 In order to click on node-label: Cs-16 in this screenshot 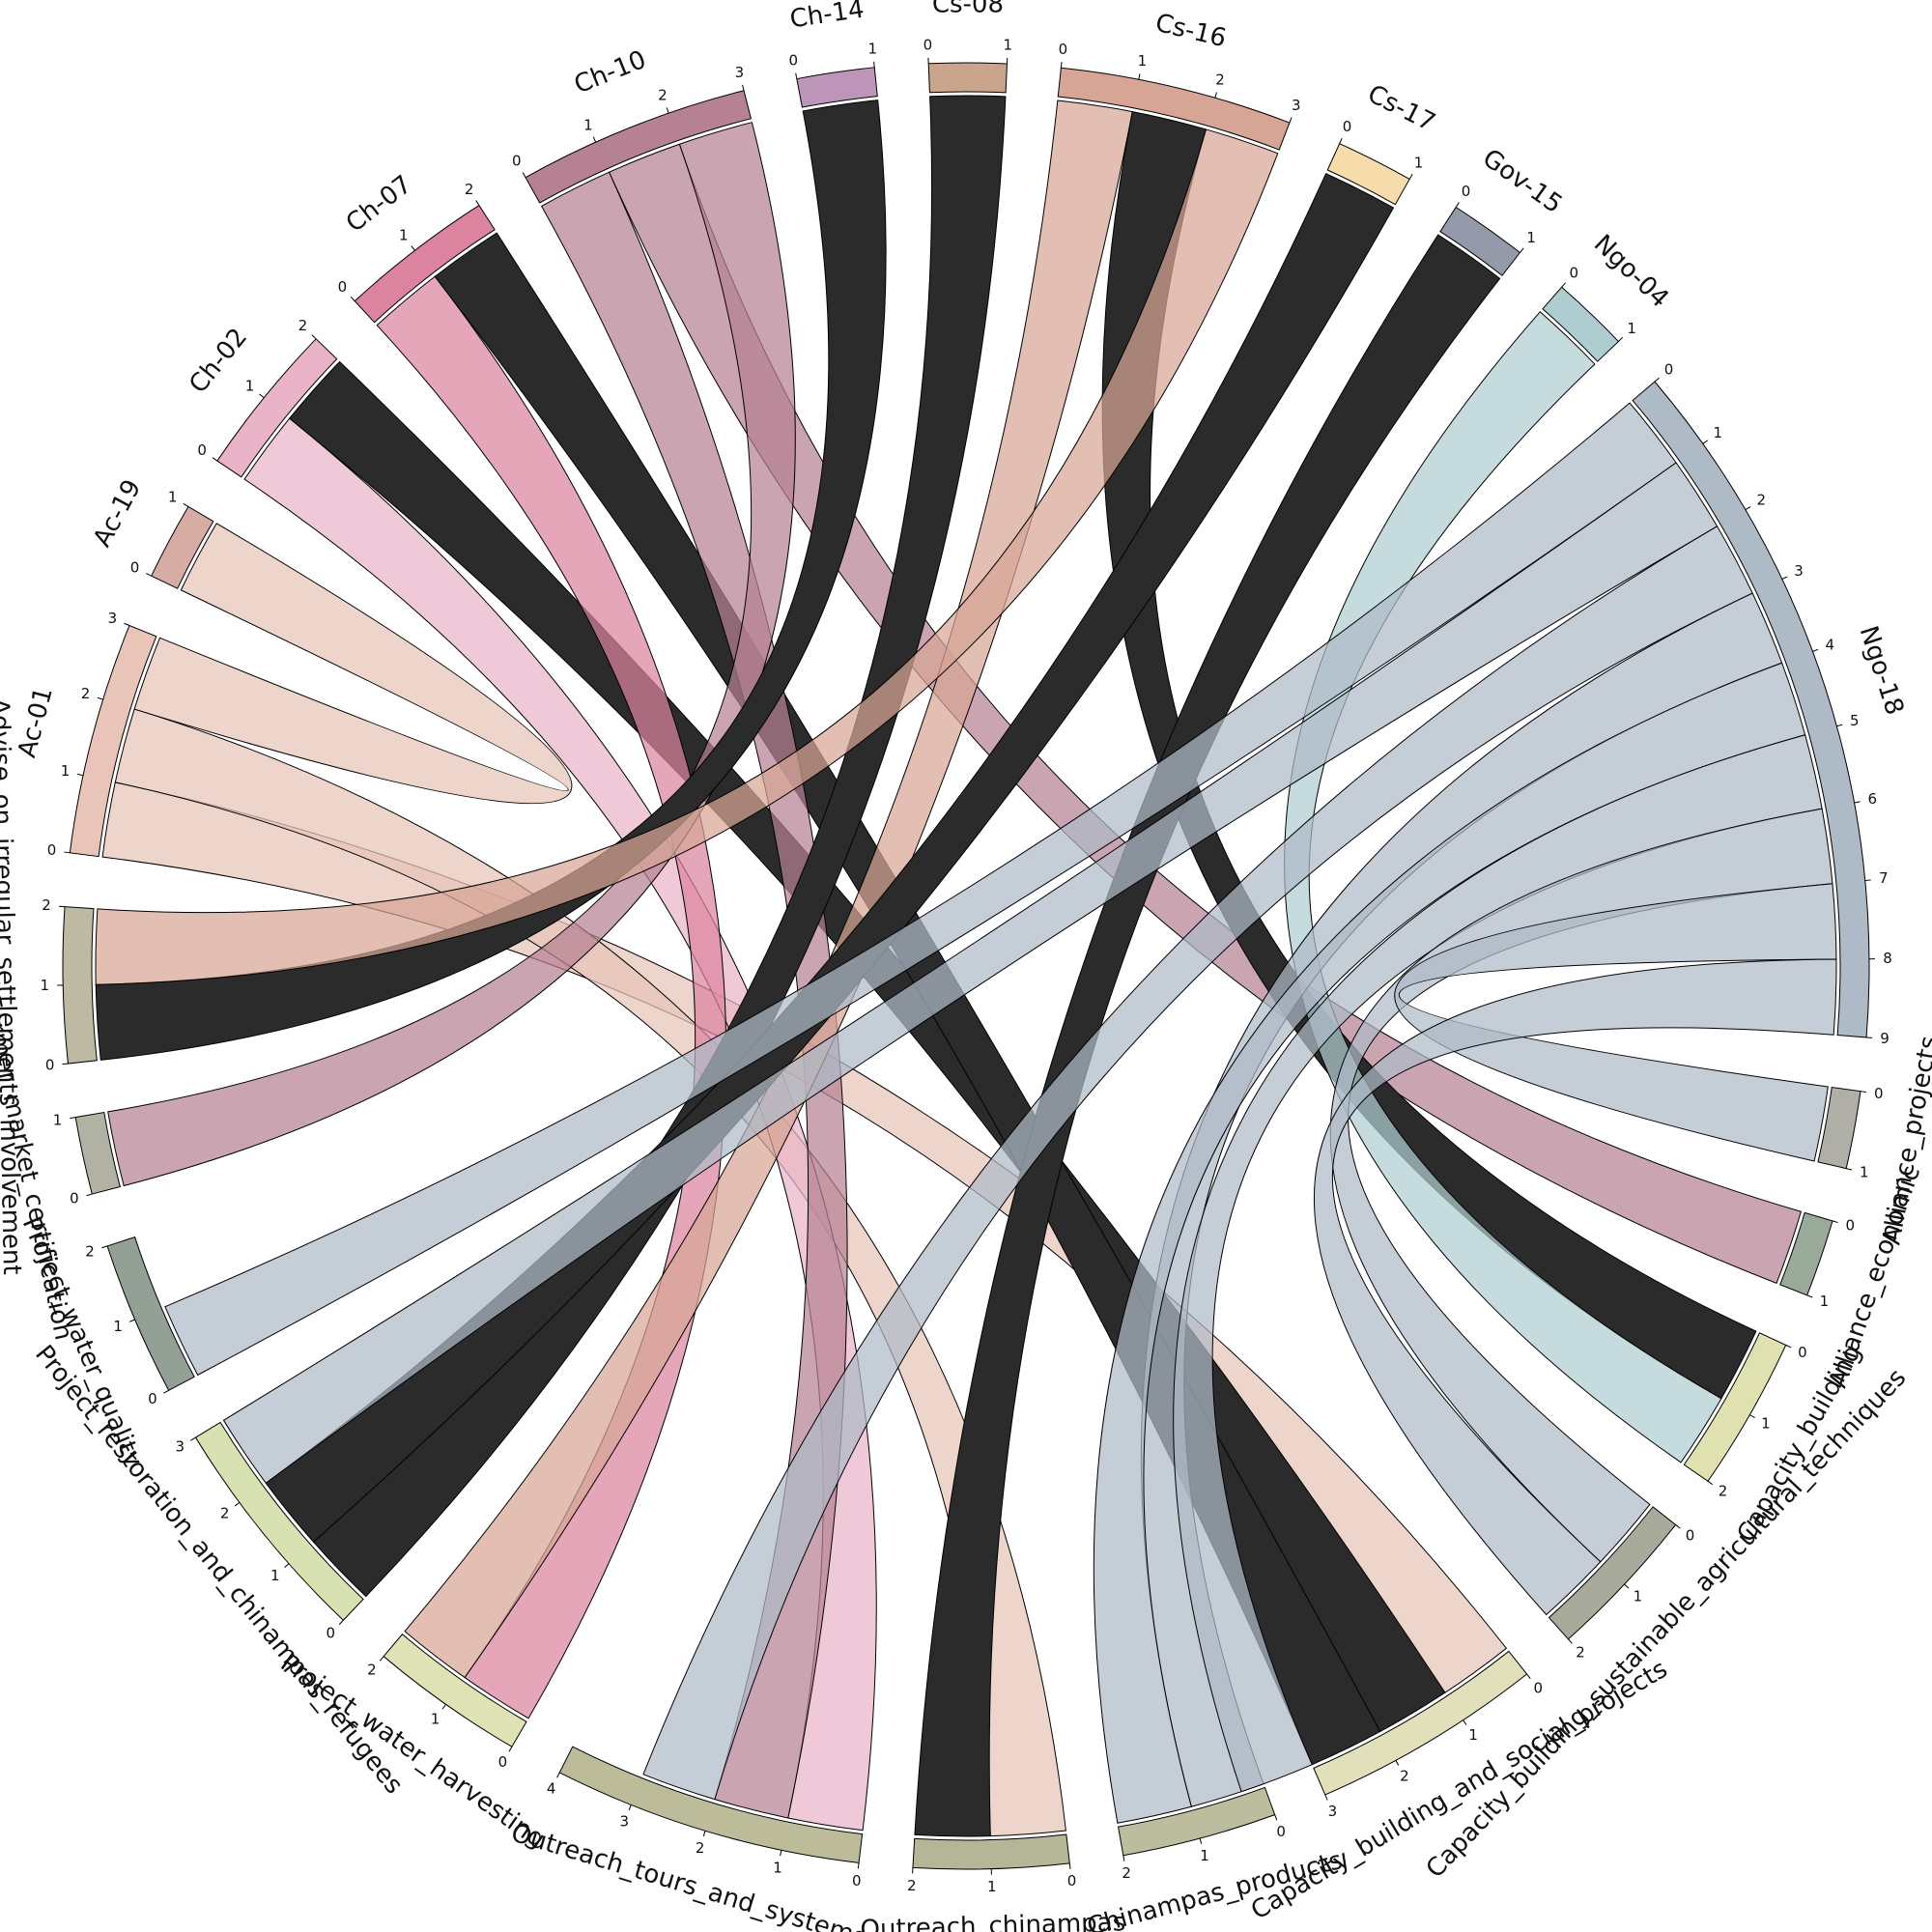, I will do `click(1190, 31)`.